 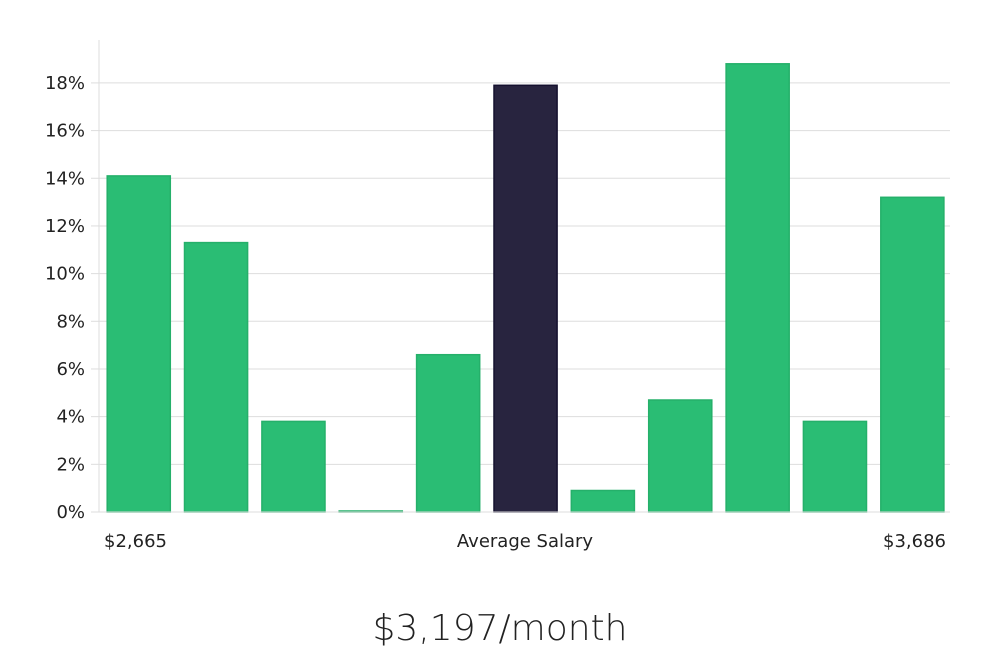 I want to click on y-tick-label: 0%, so click(x=70, y=512).